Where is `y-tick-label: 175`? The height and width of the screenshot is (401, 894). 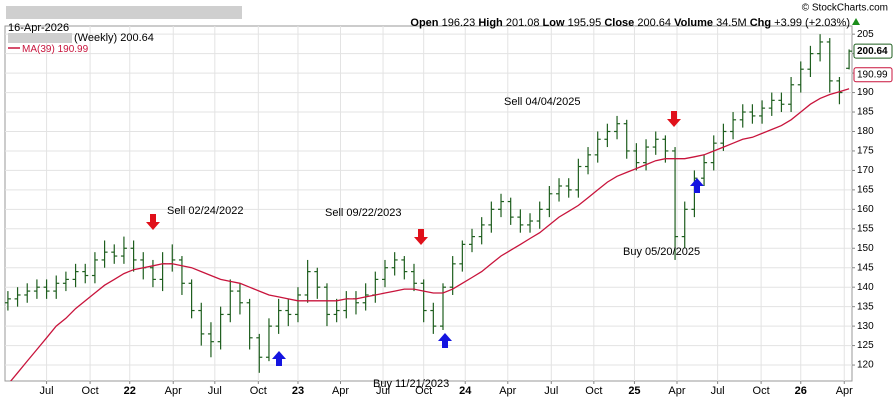 y-tick-label: 175 is located at coordinates (865, 151).